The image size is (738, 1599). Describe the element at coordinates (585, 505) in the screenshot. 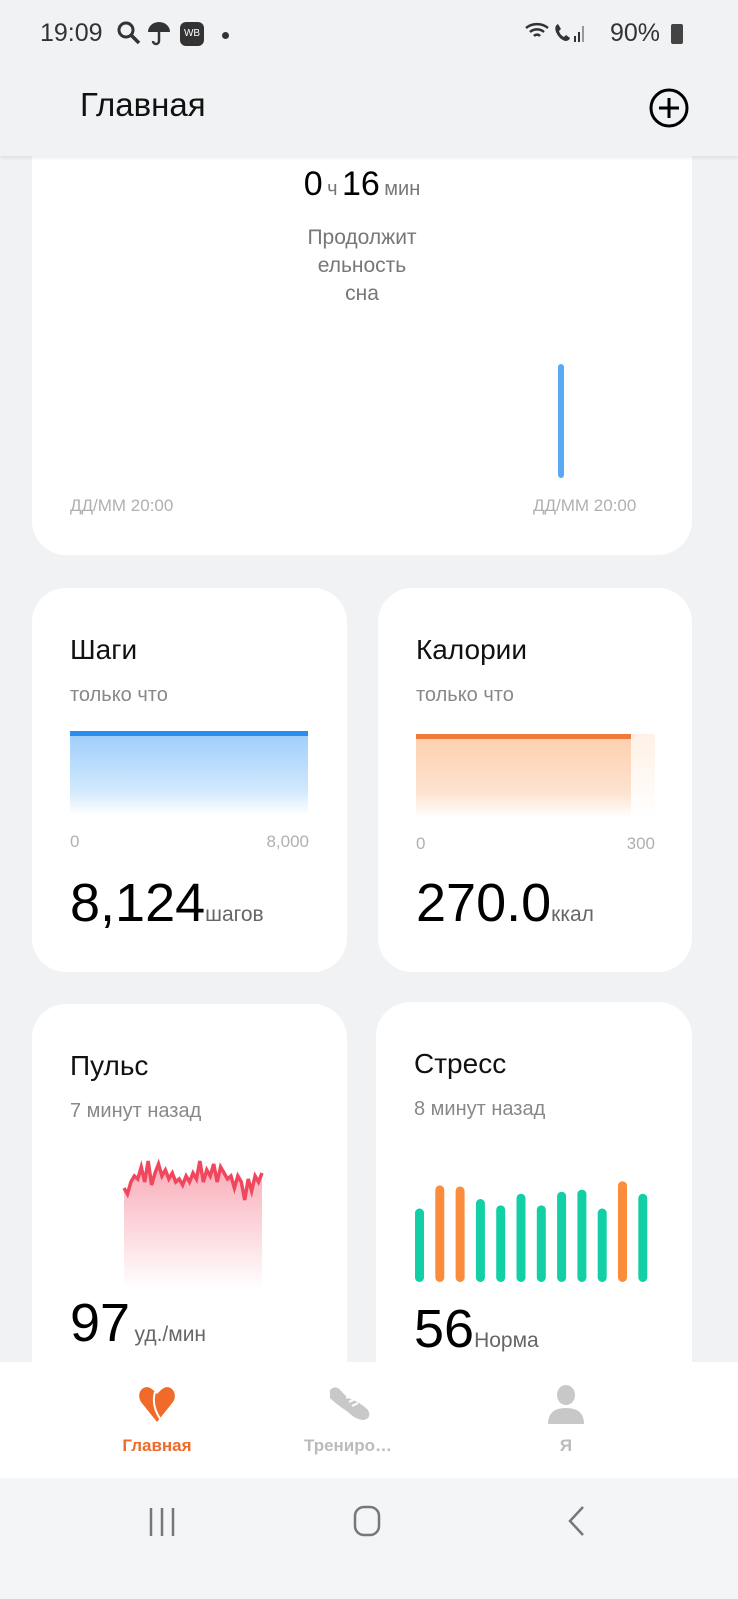

I see `sleep-x-end: ДД/ММ 20:00` at that location.